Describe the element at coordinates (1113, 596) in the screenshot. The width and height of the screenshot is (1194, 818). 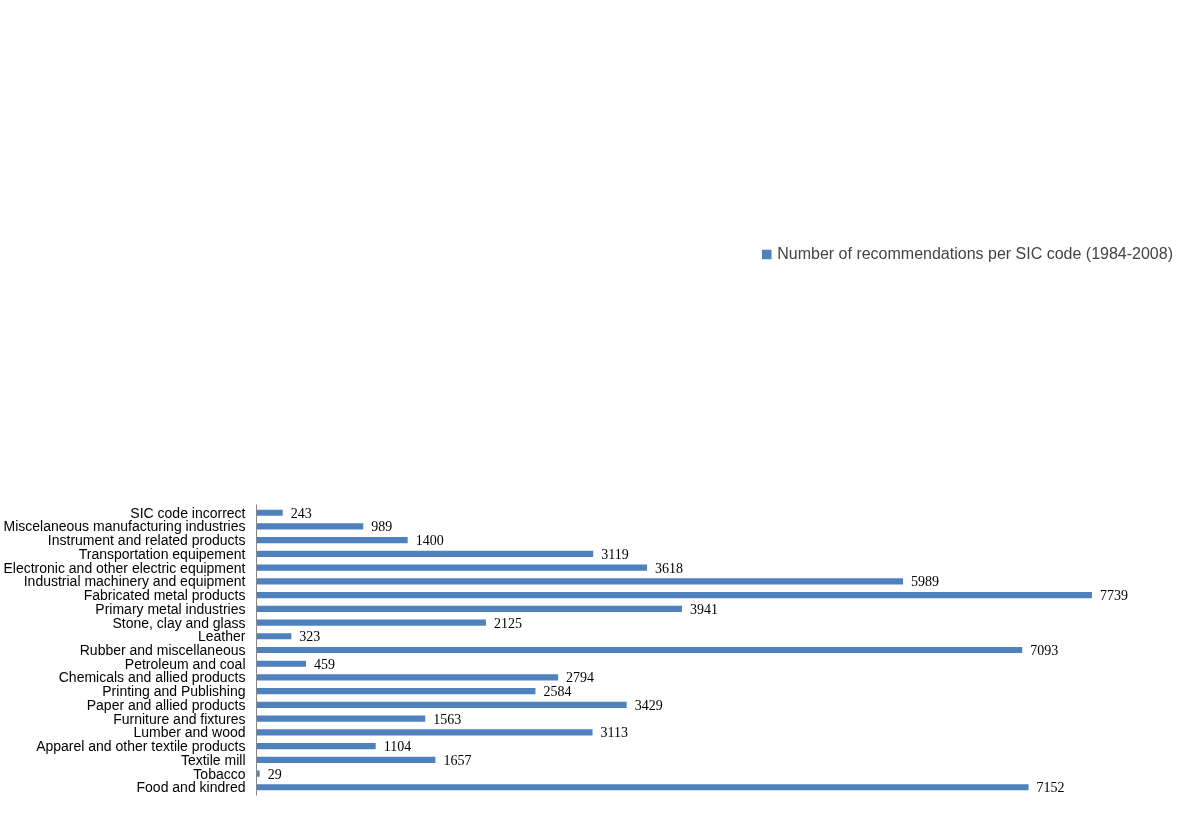
I see `data-label: 7739` at that location.